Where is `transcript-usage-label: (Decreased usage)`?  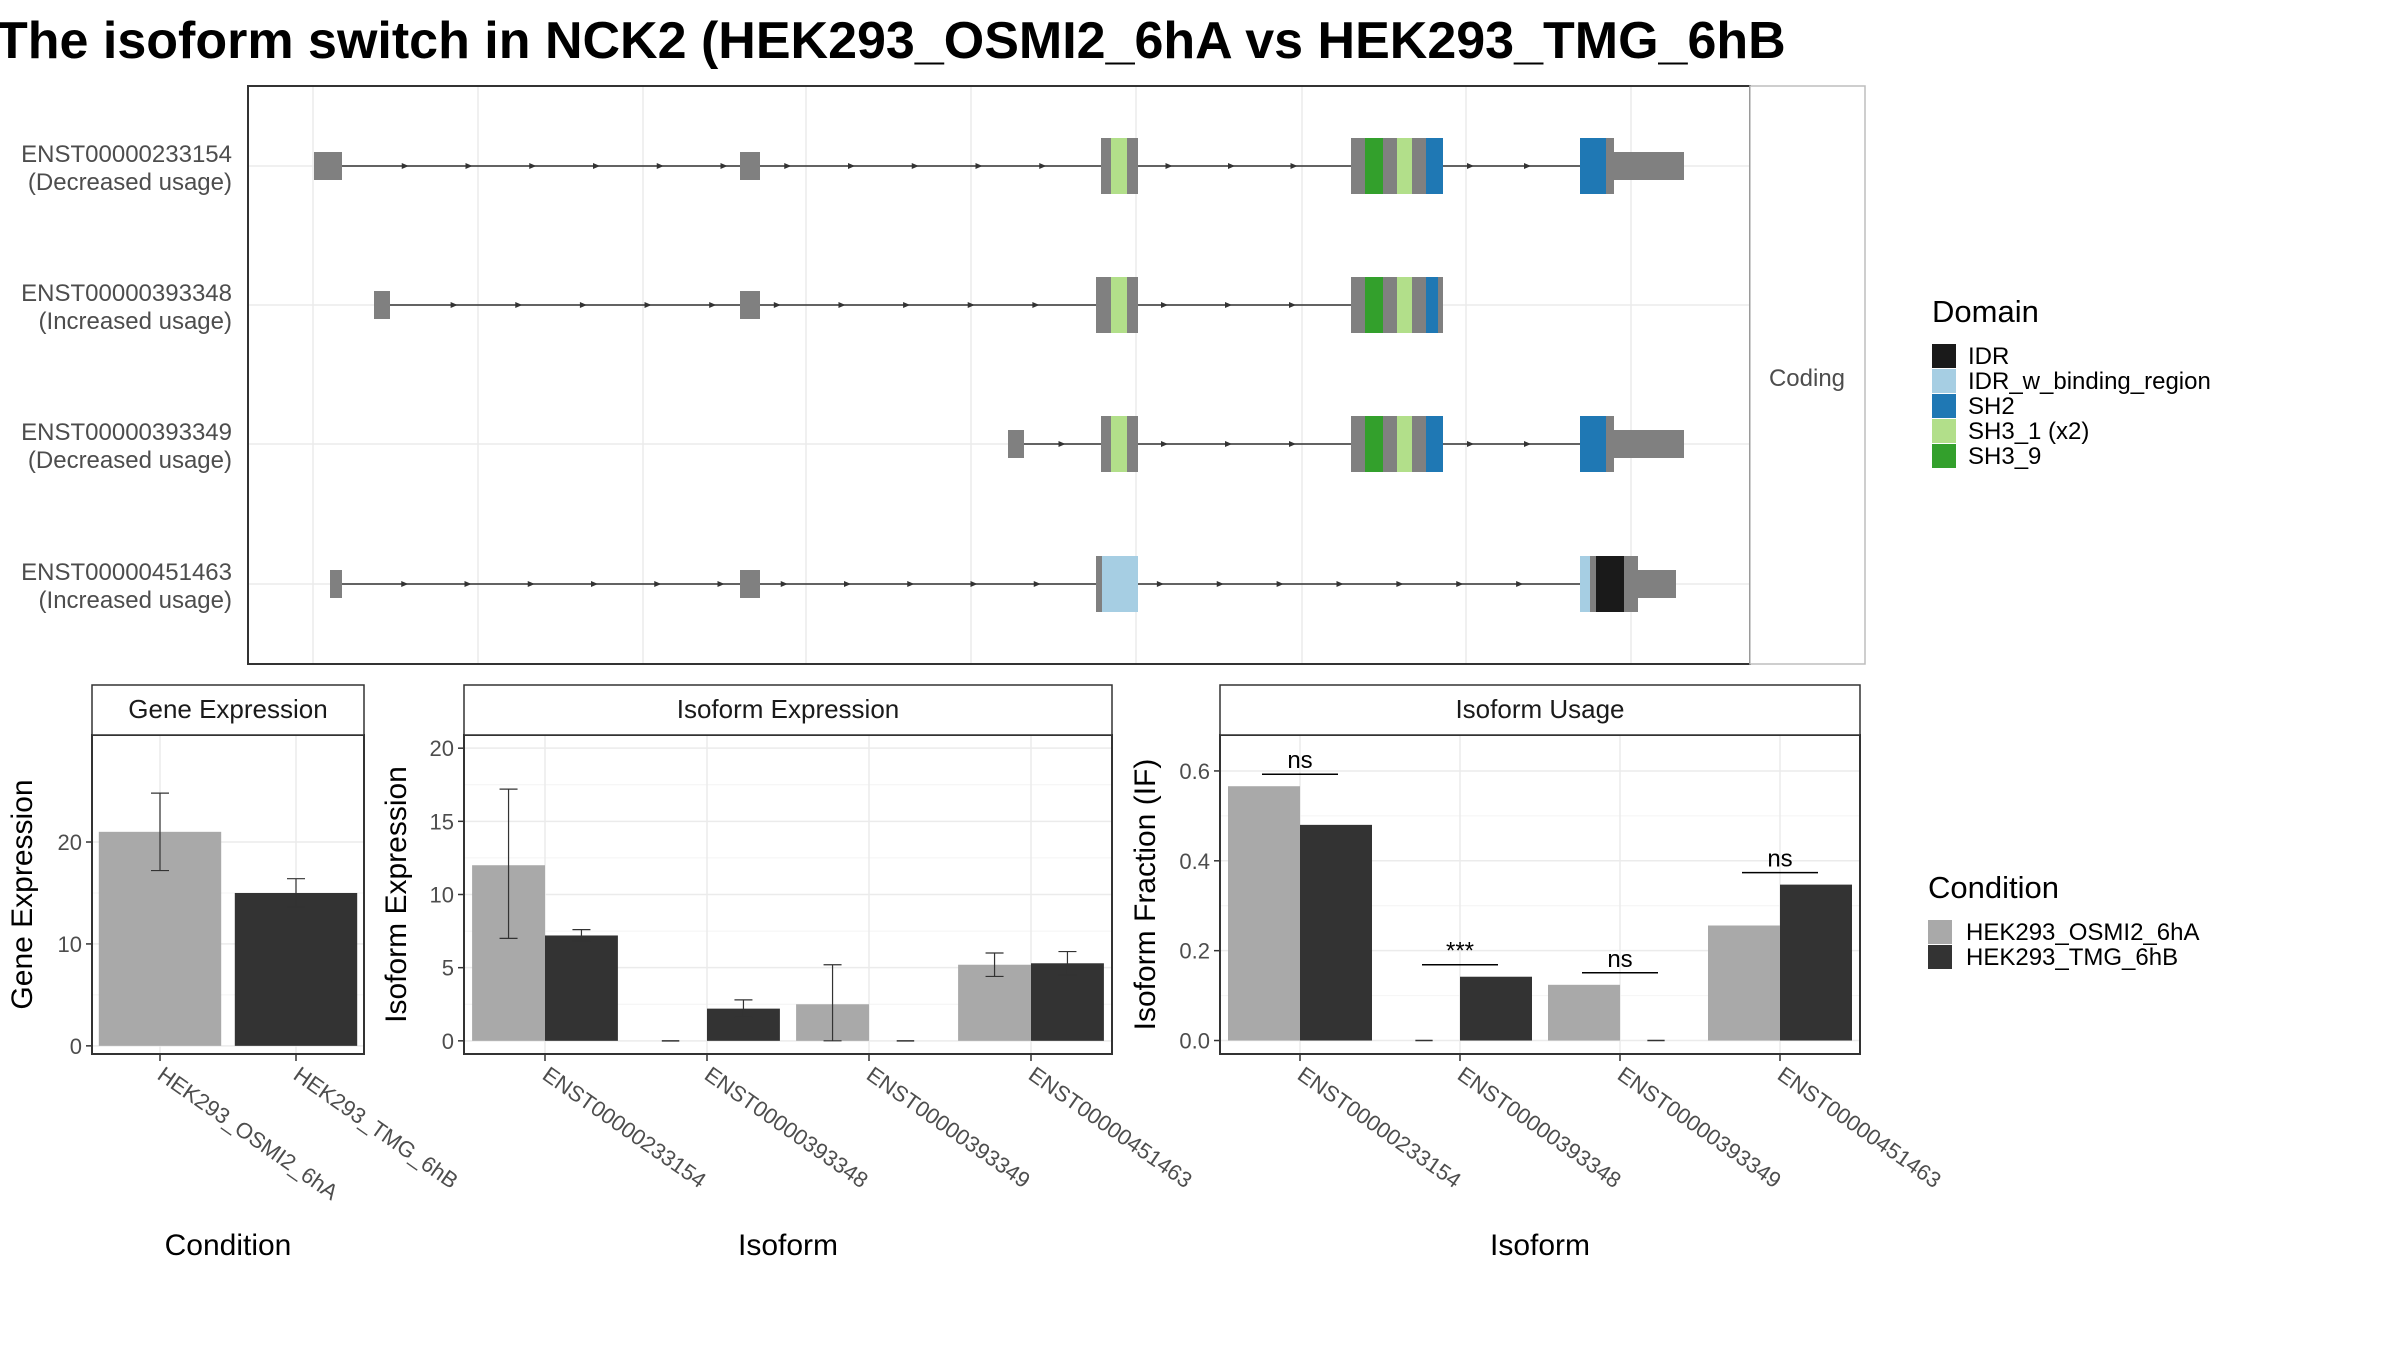
transcript-usage-label: (Decreased usage) is located at coordinates (130, 182).